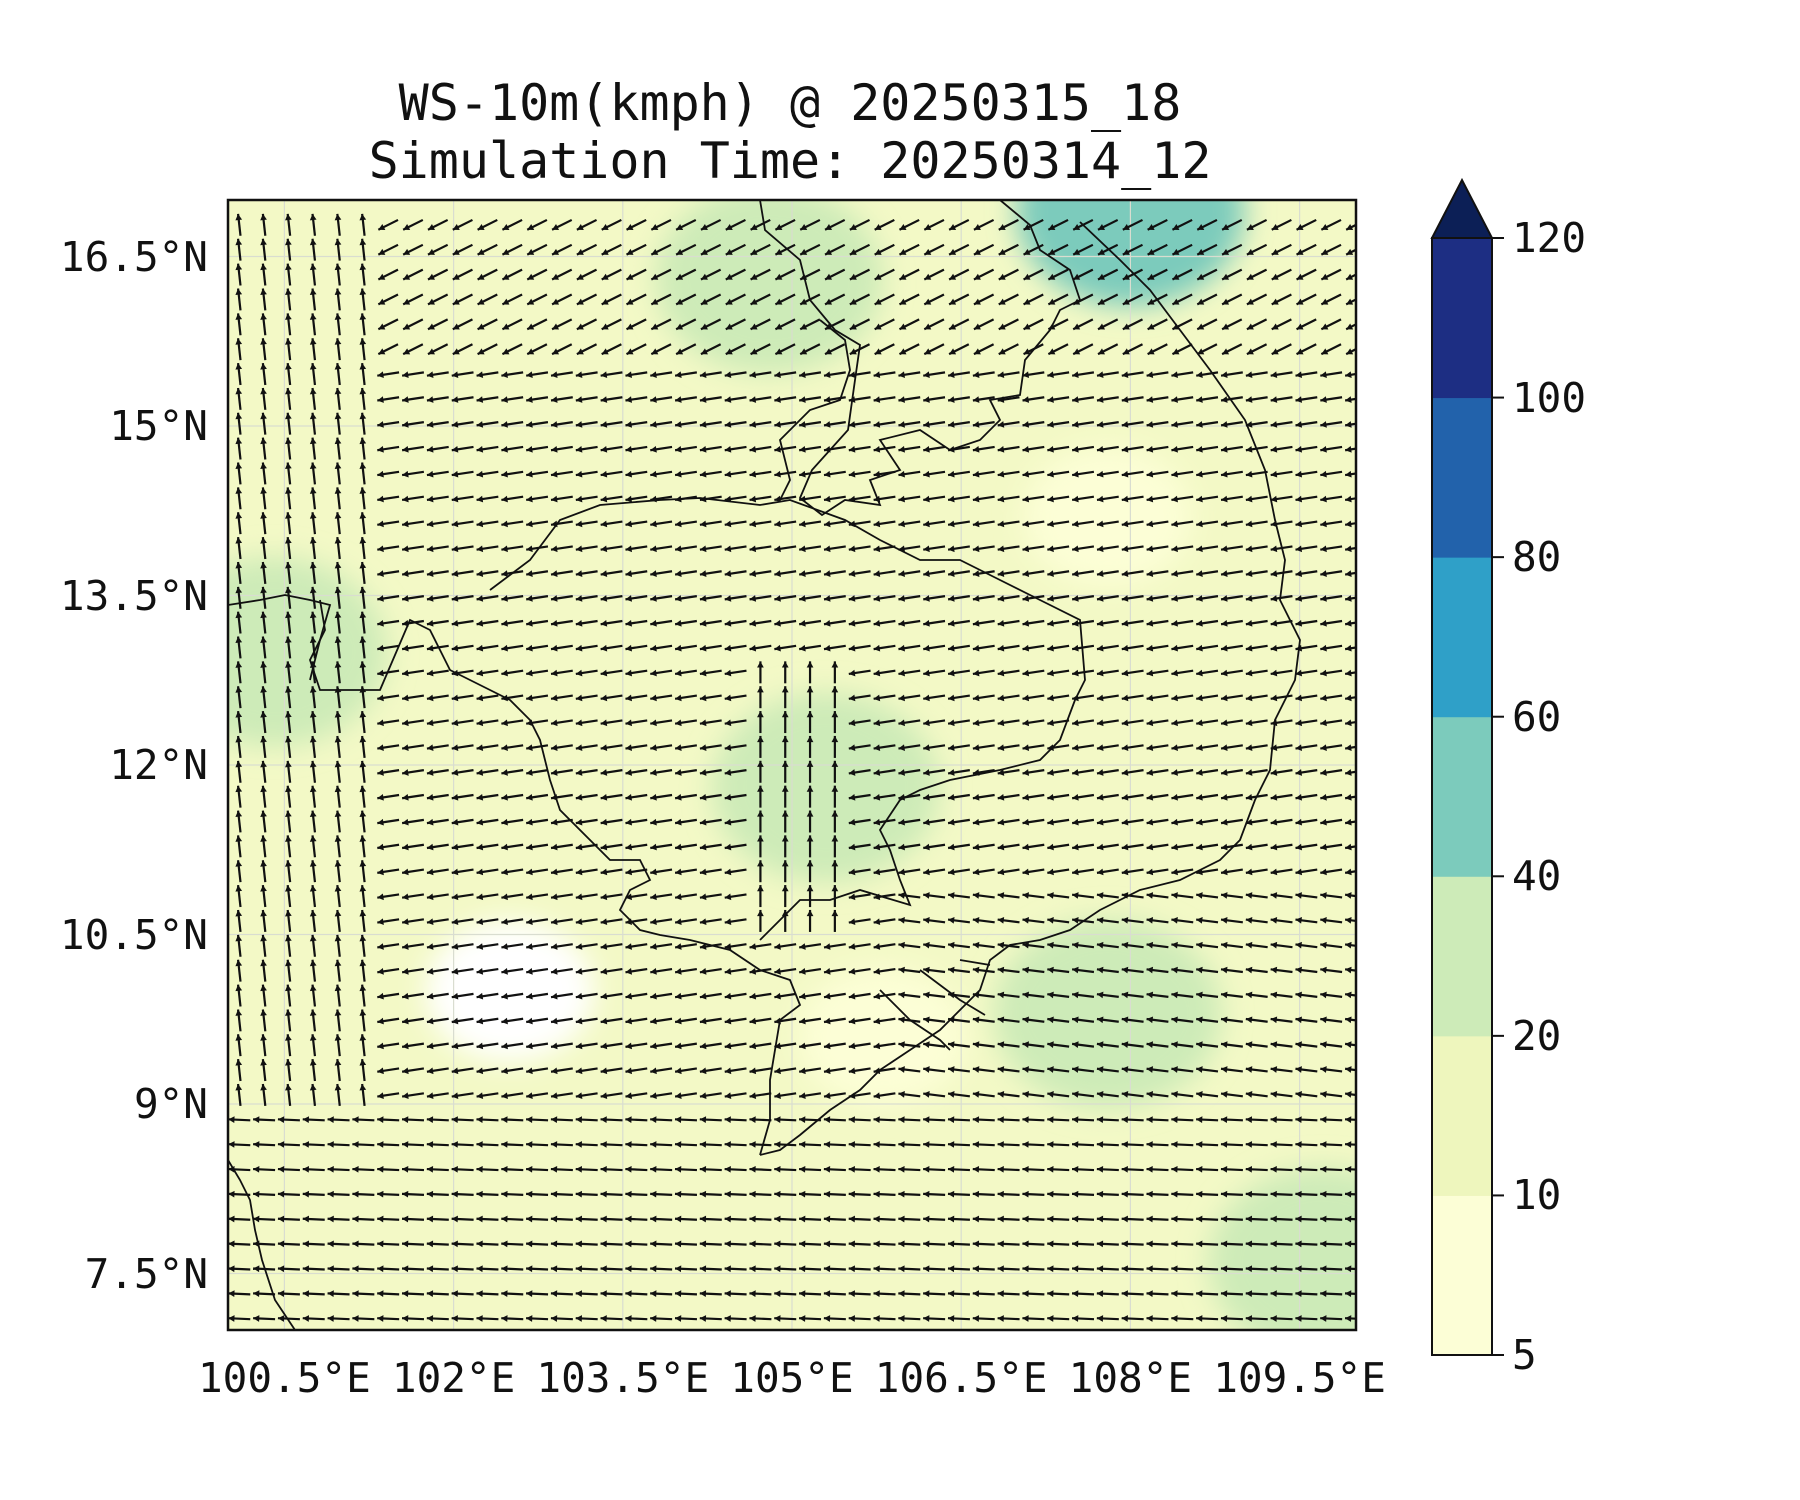 The height and width of the screenshot is (1500, 1800). I want to click on lat-tick-label: 7.5°N, so click(146, 1273).